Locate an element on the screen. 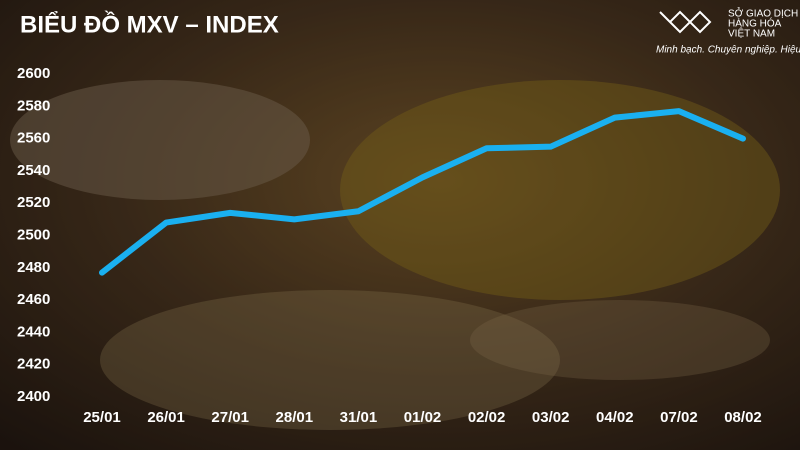  y-tick-label: 2560 is located at coordinates (33, 138).